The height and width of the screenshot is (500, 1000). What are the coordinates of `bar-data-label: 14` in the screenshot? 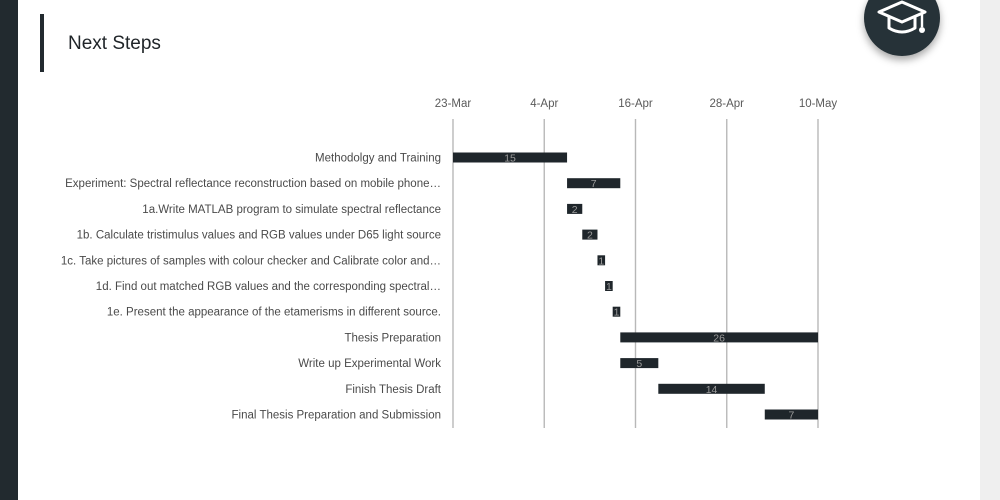 It's located at (712, 390).